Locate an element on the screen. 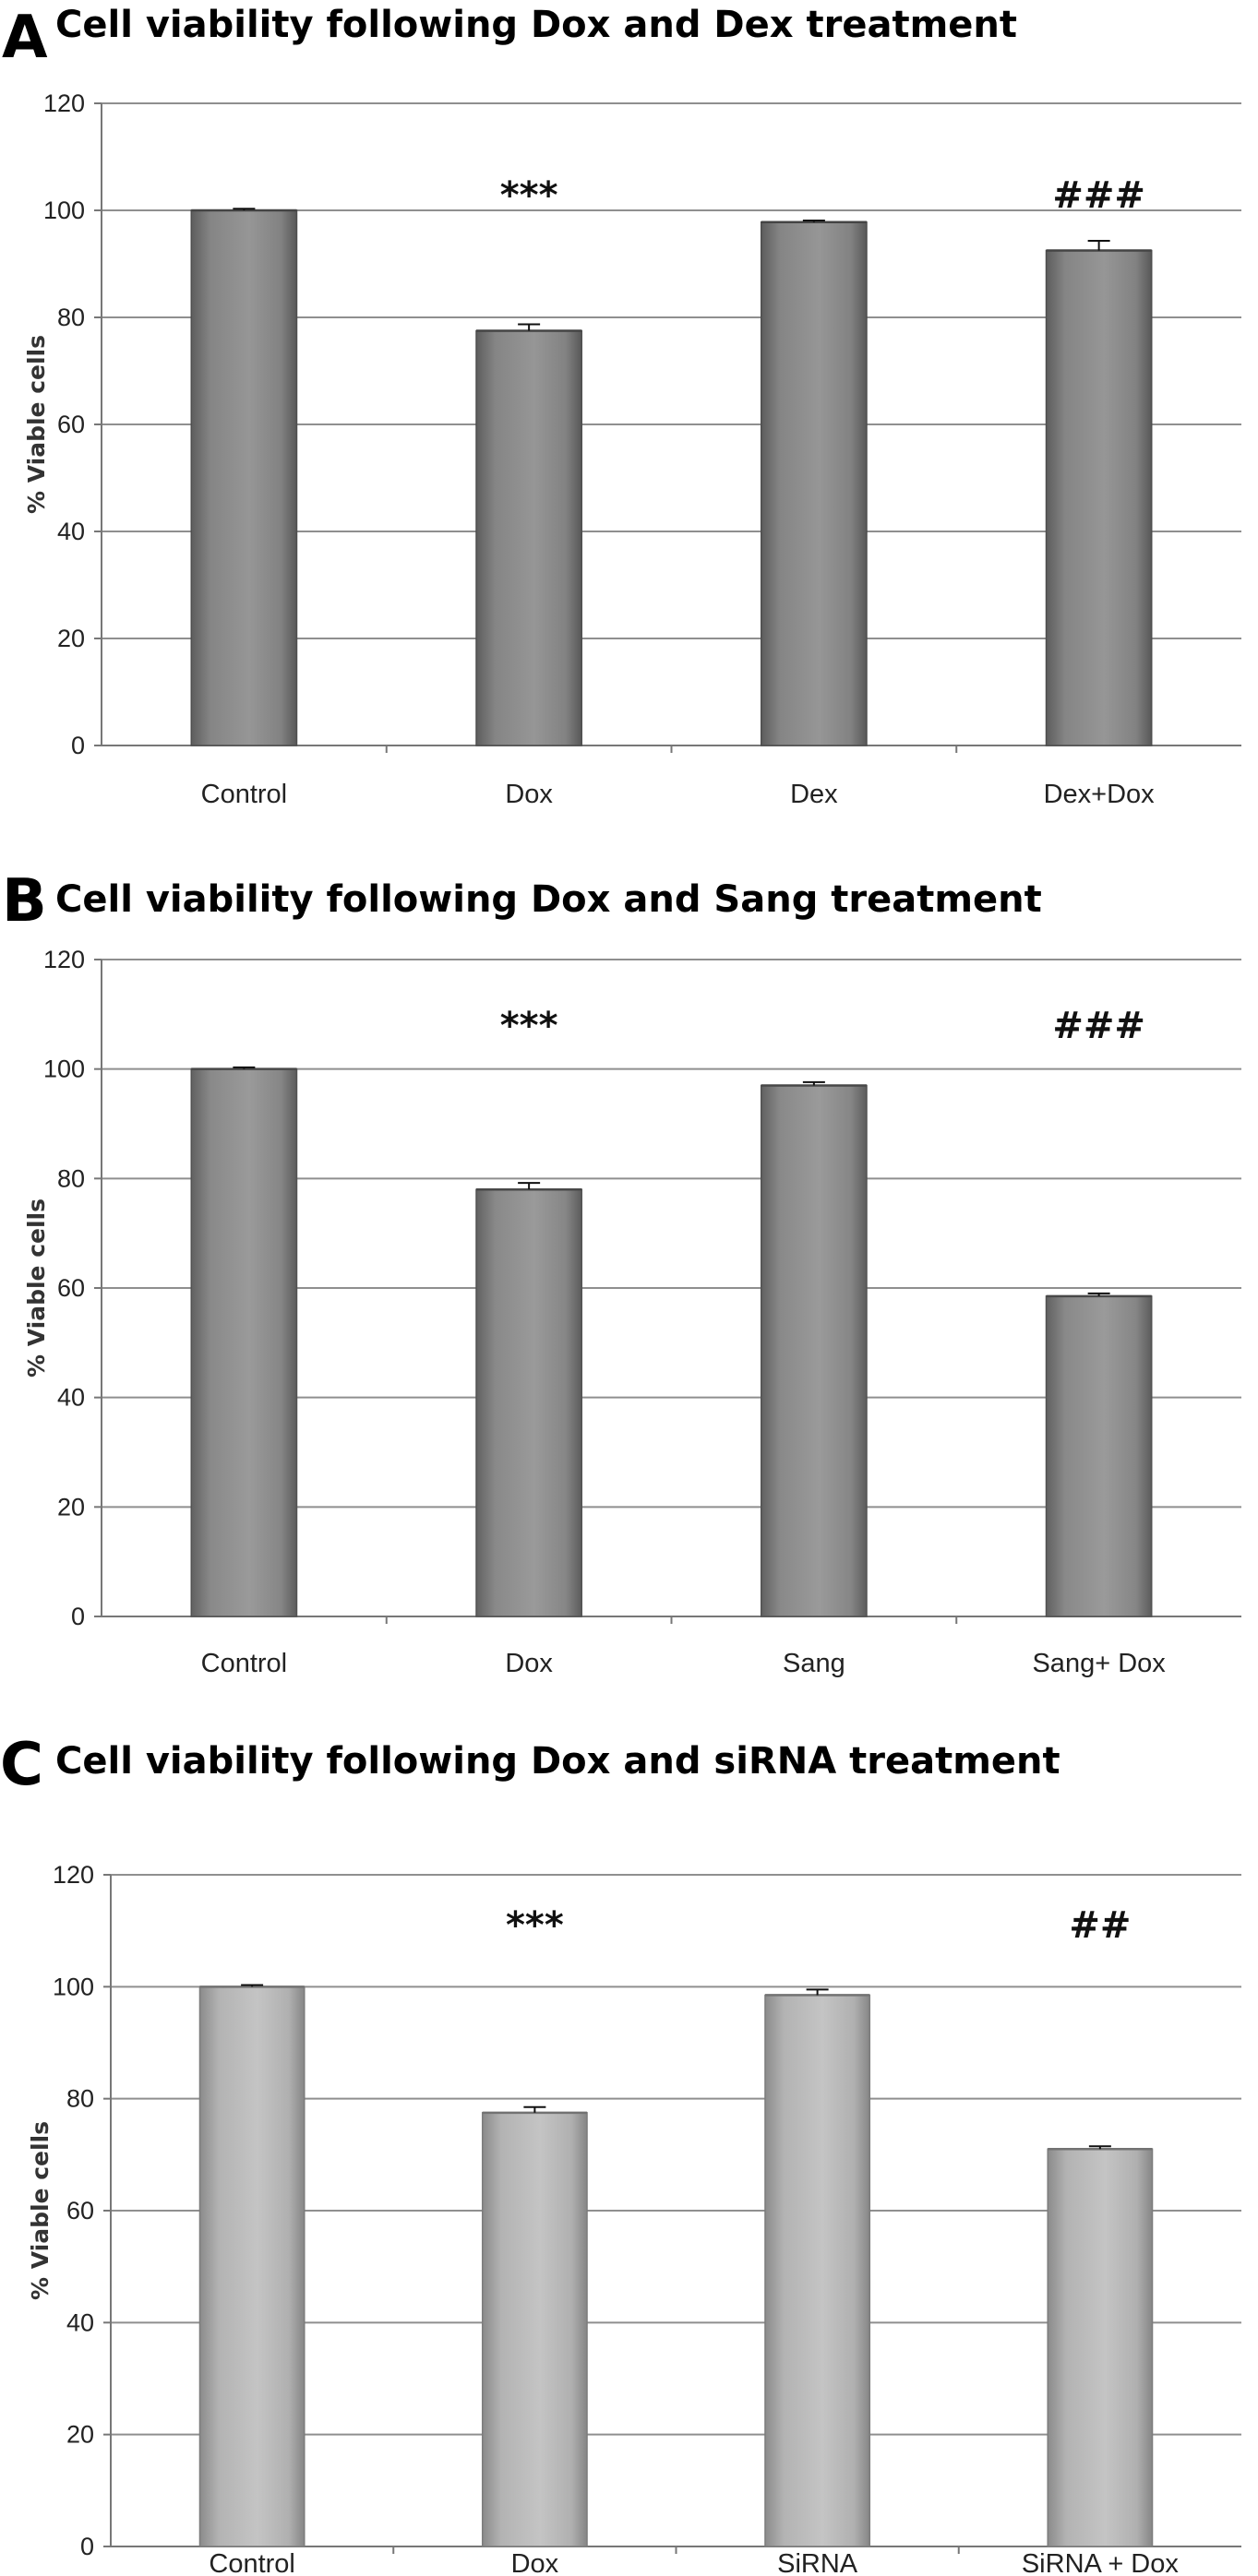 The image size is (1258, 2576). panel-letter: A is located at coordinates (25, 38).